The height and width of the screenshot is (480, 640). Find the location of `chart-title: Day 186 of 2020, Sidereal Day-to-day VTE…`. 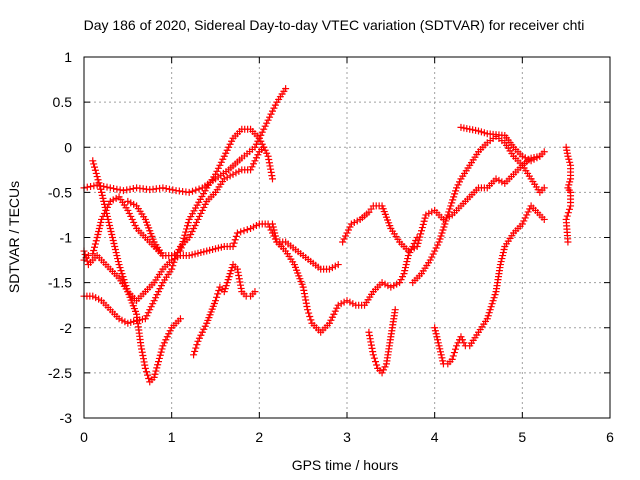

chart-title: Day 186 of 2020, Sidereal Day-to-day VTE… is located at coordinates (334, 25).